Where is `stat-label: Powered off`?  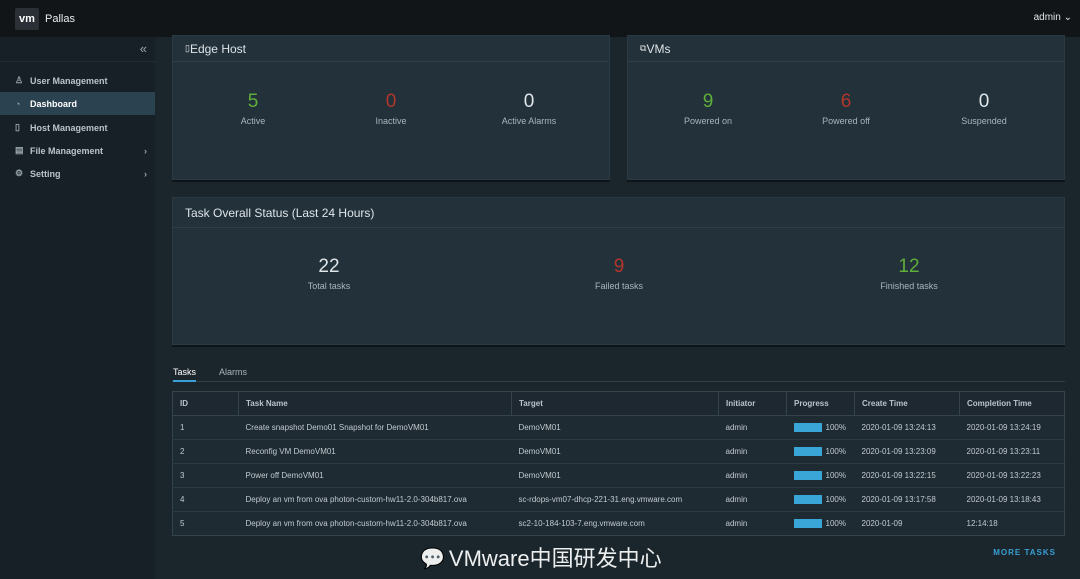 stat-label: Powered off is located at coordinates (846, 121).